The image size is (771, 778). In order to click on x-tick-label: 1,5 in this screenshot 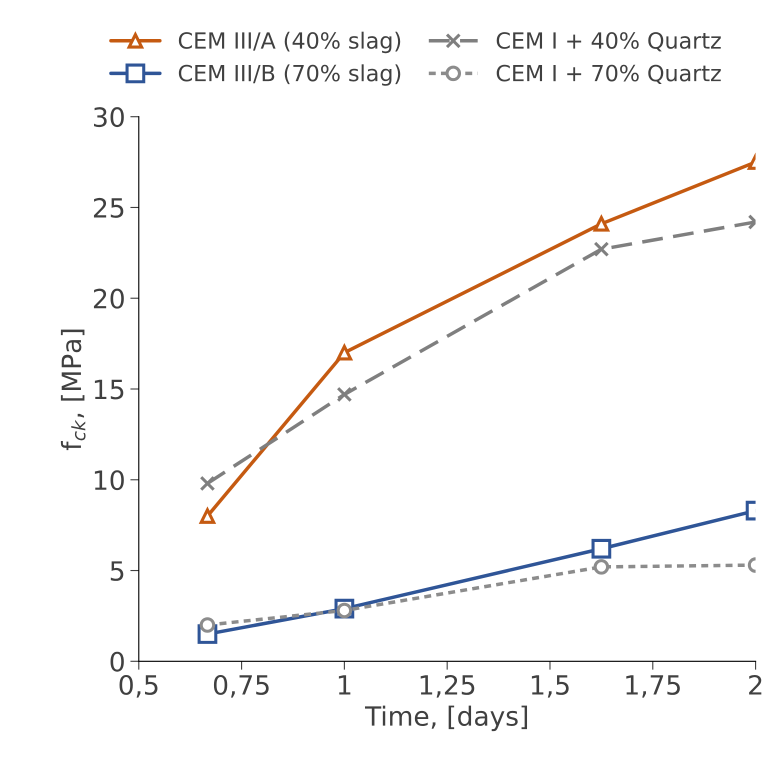, I will do `click(550, 686)`.